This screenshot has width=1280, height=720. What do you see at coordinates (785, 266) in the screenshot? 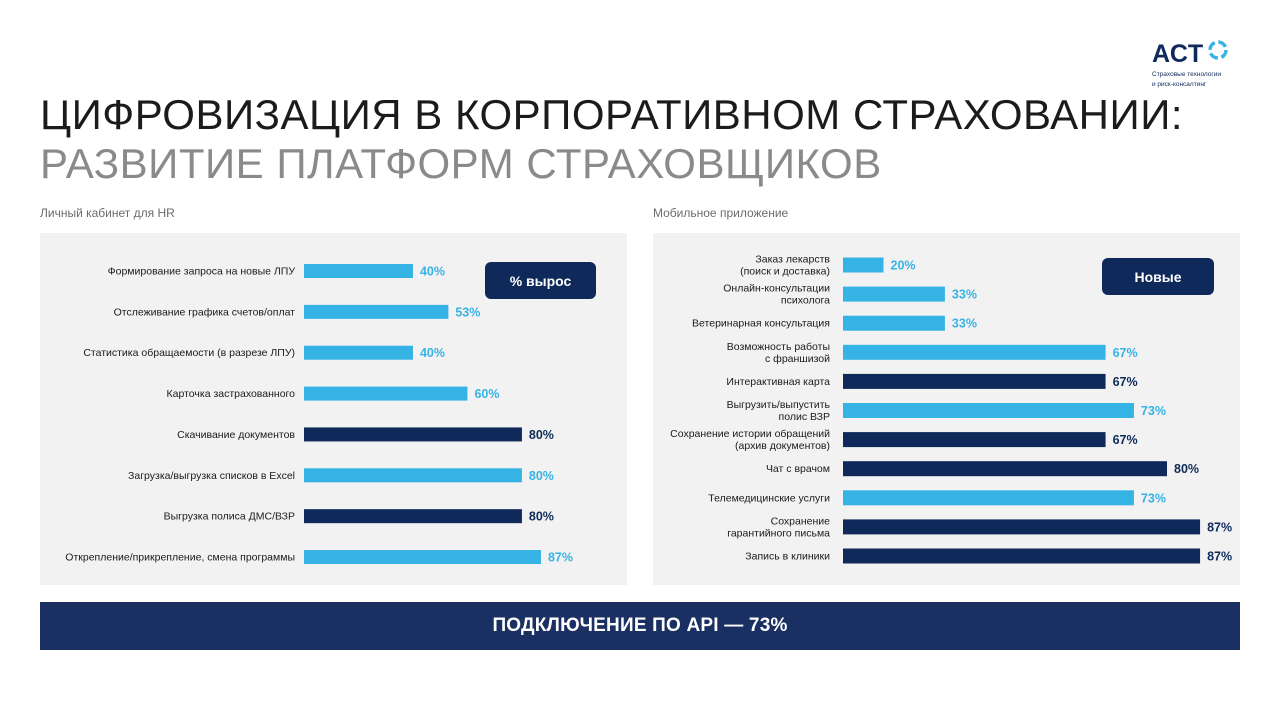
I see `app-category-label: Заказ лекарств (поиск и доставка)` at bounding box center [785, 266].